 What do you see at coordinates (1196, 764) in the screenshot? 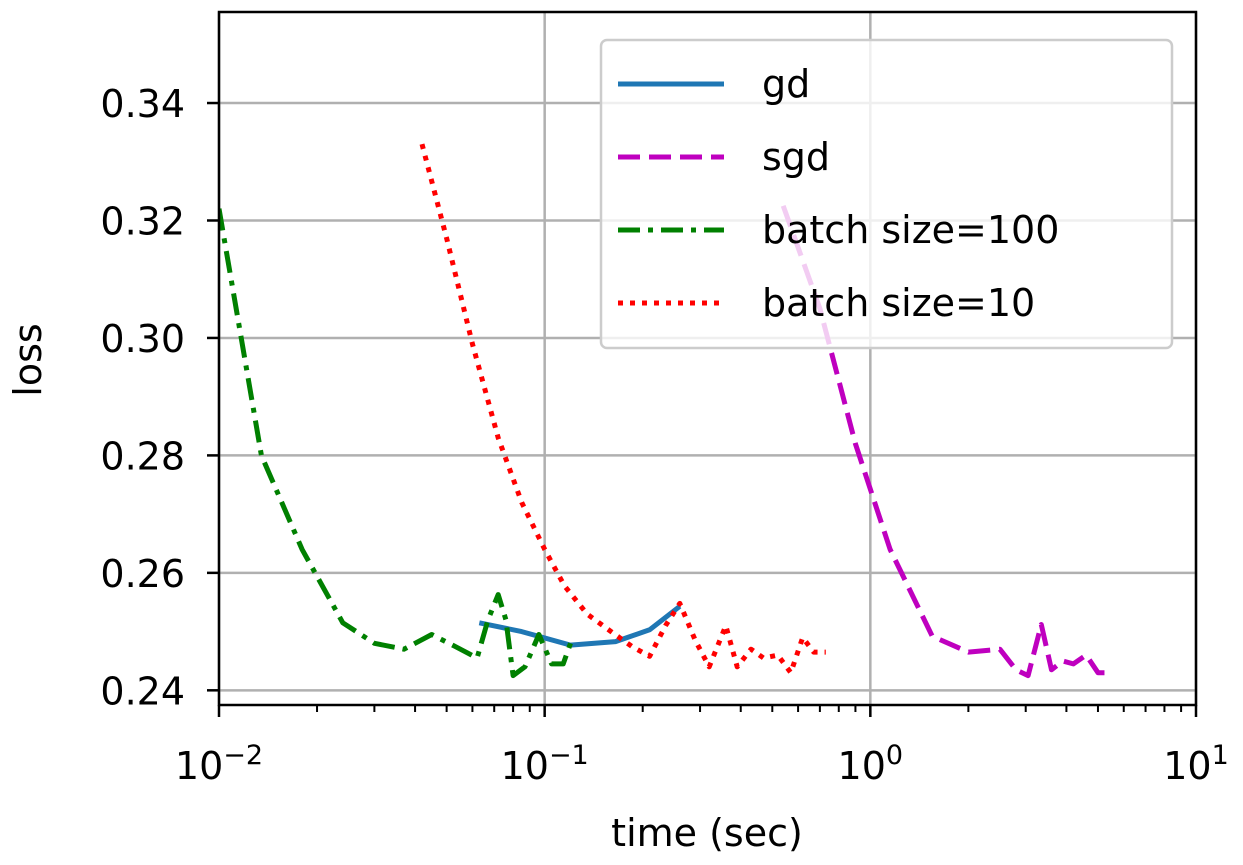
I see `x-tick-label: 10¹` at bounding box center [1196, 764].